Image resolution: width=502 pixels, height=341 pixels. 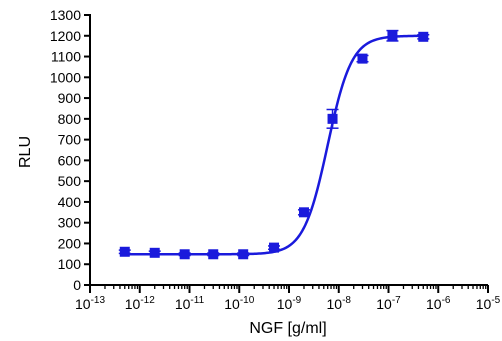 I want to click on x-tick-label: 10⁻⁸, so click(x=339, y=303).